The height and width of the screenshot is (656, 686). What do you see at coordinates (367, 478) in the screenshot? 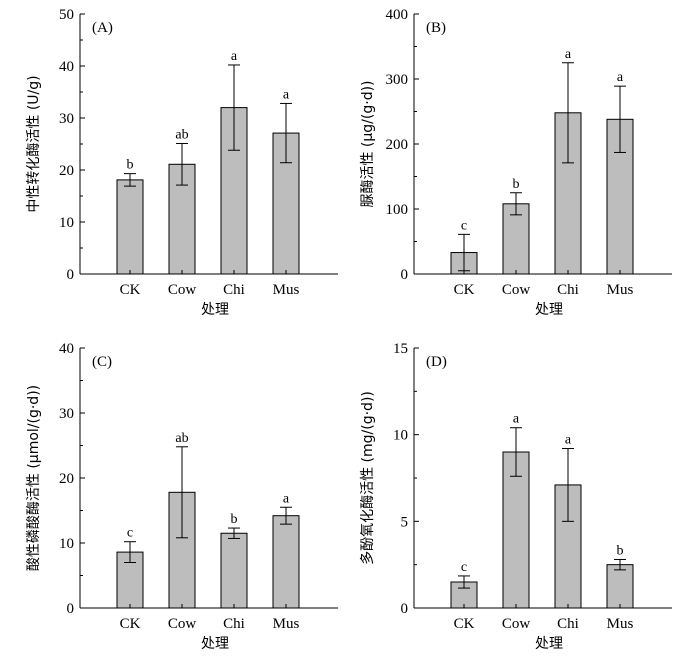
I see `y-axis-label: 多酚氧化酶活性 (mg/(g·d))` at bounding box center [367, 478].